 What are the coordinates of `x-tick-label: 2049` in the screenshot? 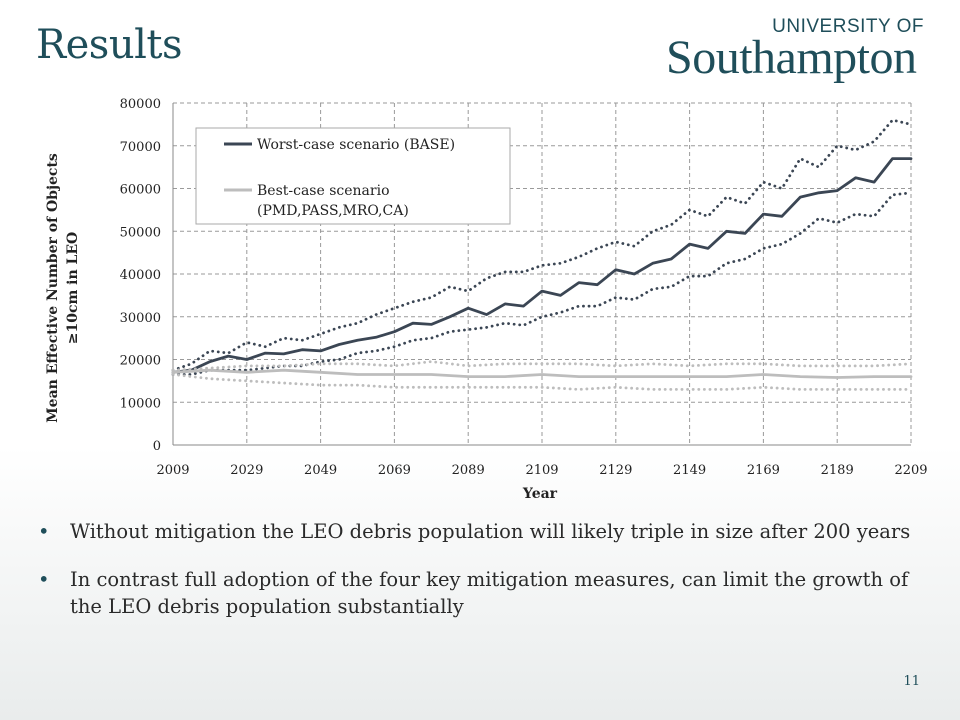 It's located at (320, 470).